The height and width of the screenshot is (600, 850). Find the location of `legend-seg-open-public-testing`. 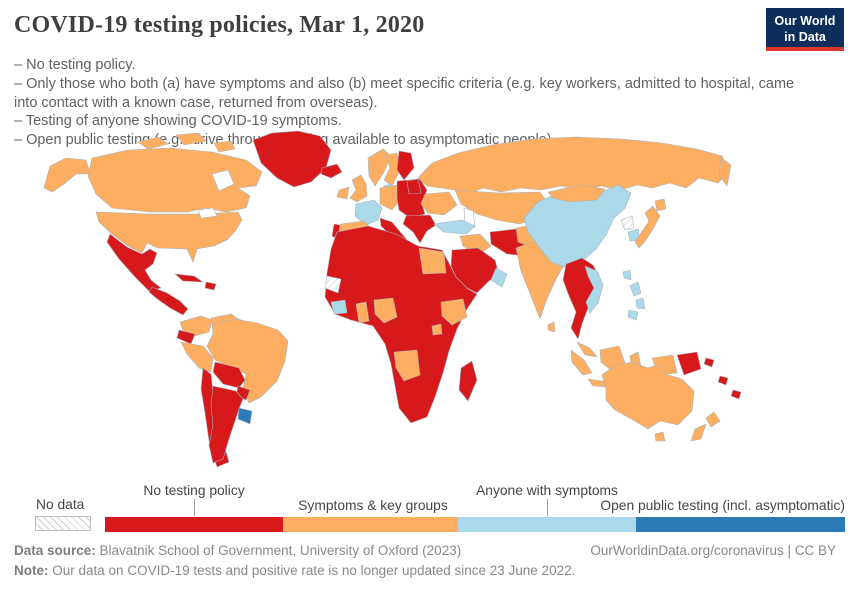

legend-seg-open-public-testing is located at coordinates (740, 524).